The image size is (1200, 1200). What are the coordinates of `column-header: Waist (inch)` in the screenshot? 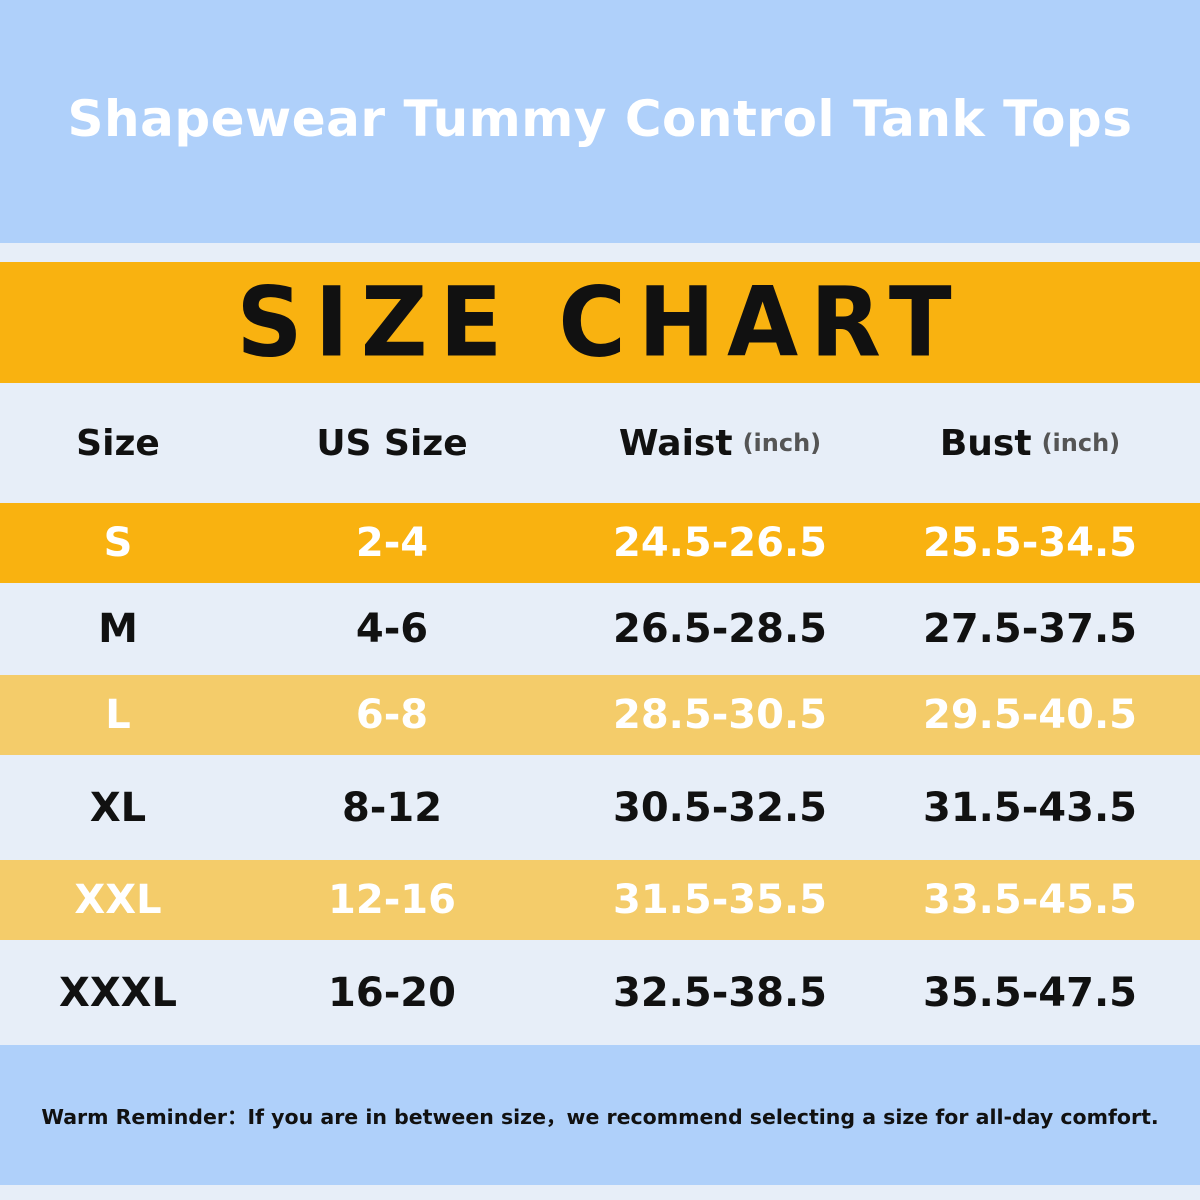 It's located at (720, 443).